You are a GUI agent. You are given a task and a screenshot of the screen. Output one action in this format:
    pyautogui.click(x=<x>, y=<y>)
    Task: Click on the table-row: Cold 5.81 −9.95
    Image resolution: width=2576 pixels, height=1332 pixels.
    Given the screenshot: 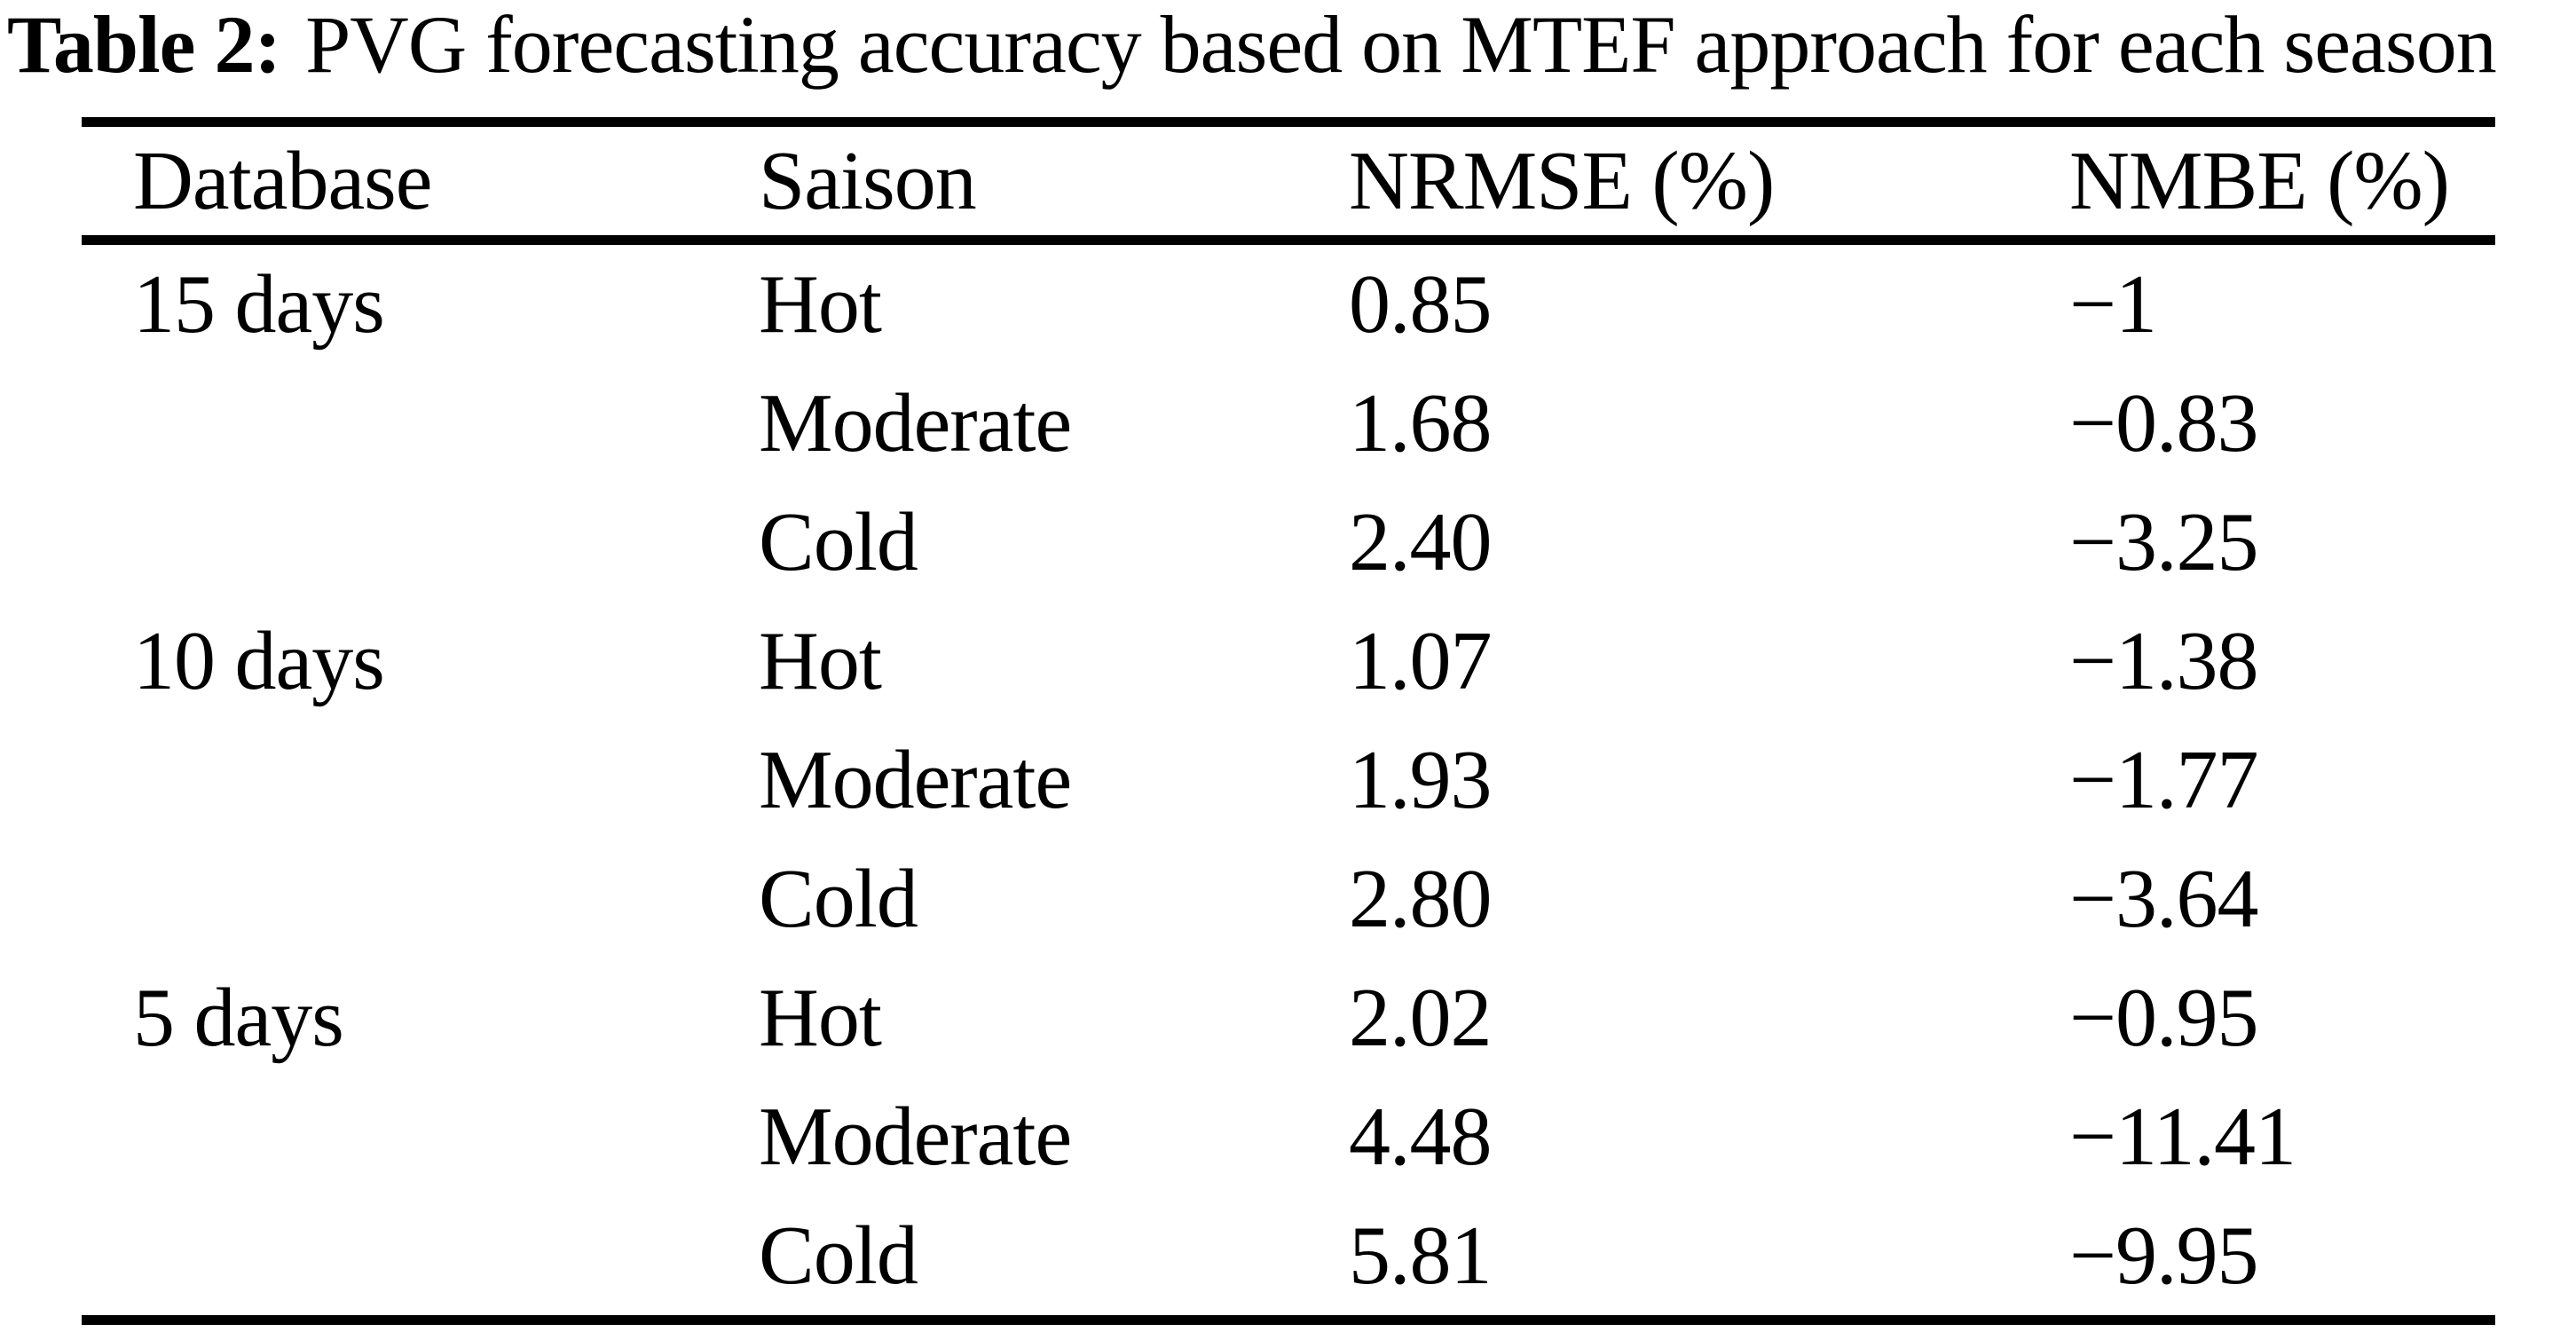 What is the action you would take?
    pyautogui.click(x=1288, y=1258)
    